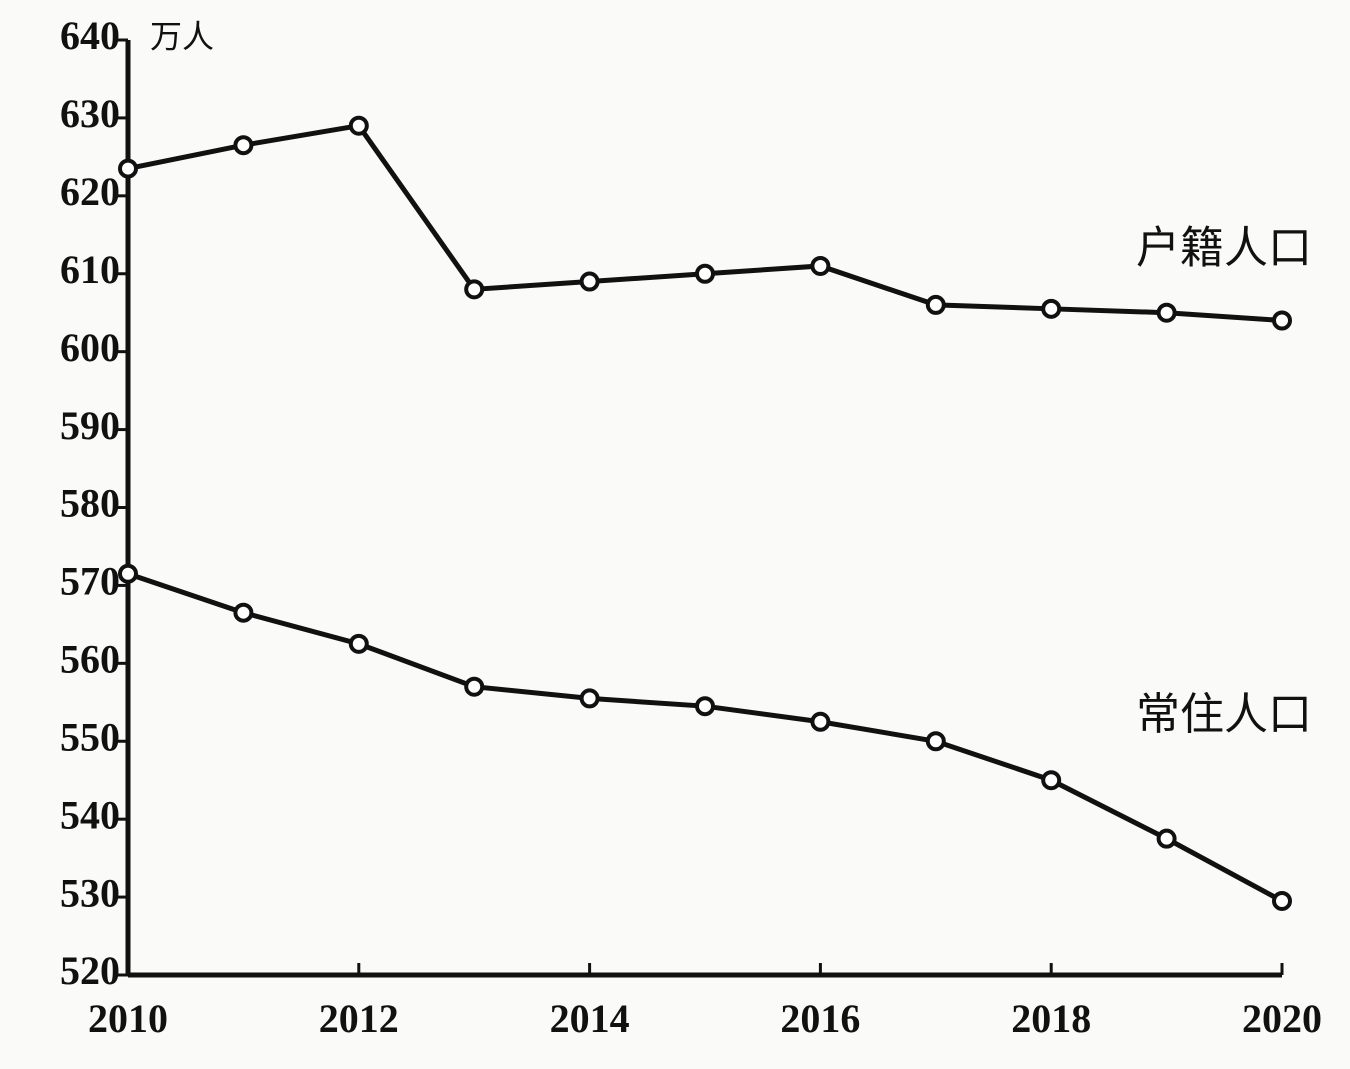 Image resolution: width=1350 pixels, height=1069 pixels. Describe the element at coordinates (90, 814) in the screenshot. I see `y-tick-label: 540` at that location.